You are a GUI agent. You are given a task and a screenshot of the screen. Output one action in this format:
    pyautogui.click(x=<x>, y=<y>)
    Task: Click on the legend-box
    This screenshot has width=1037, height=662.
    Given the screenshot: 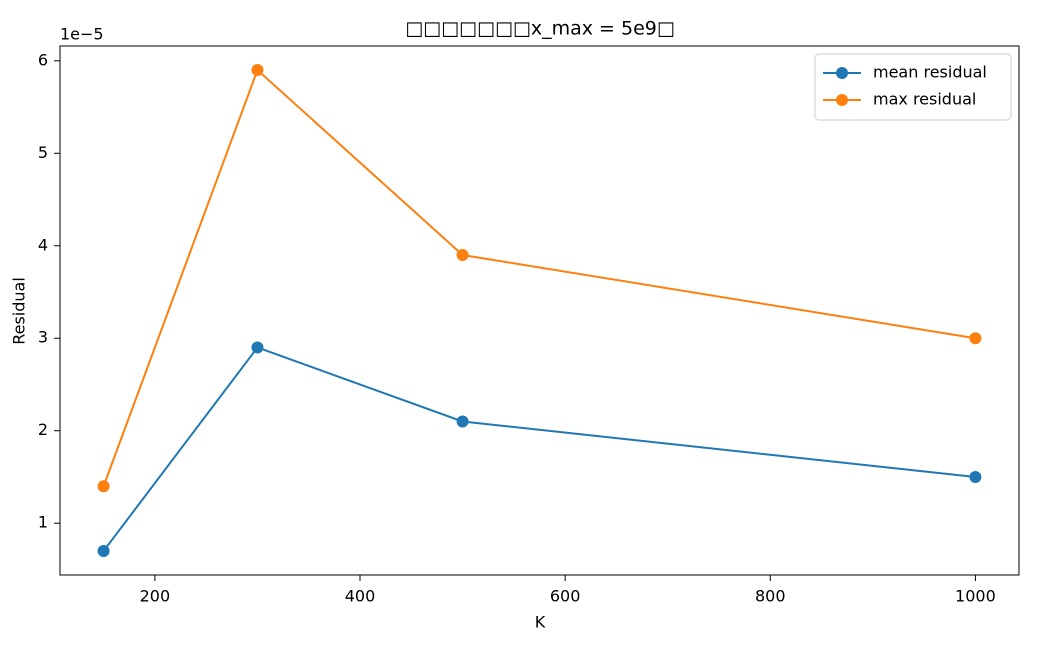 What is the action you would take?
    pyautogui.click(x=913, y=87)
    